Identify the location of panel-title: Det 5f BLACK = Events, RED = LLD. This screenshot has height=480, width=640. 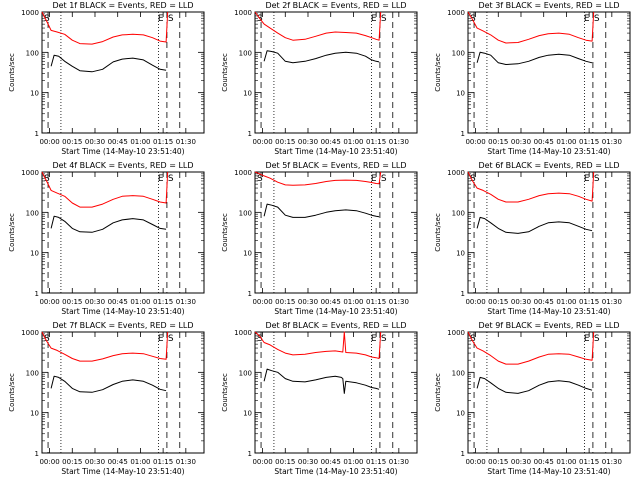
(335, 165).